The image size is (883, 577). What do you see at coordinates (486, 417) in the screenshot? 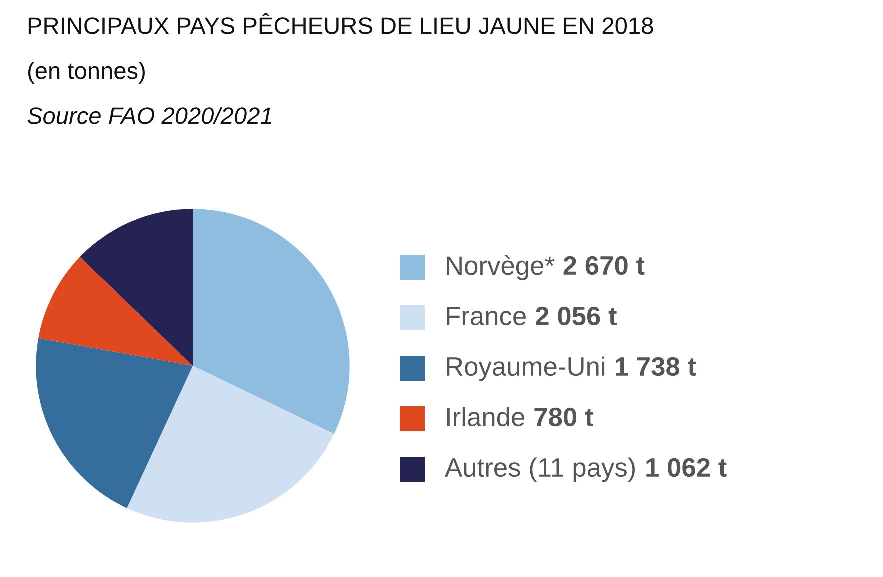
I see `legend-label: Irlande` at bounding box center [486, 417].